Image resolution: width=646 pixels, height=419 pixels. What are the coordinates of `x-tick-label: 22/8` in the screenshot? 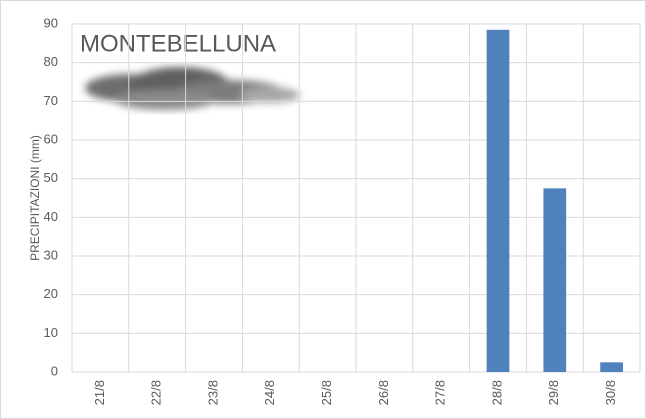 It's located at (156, 392).